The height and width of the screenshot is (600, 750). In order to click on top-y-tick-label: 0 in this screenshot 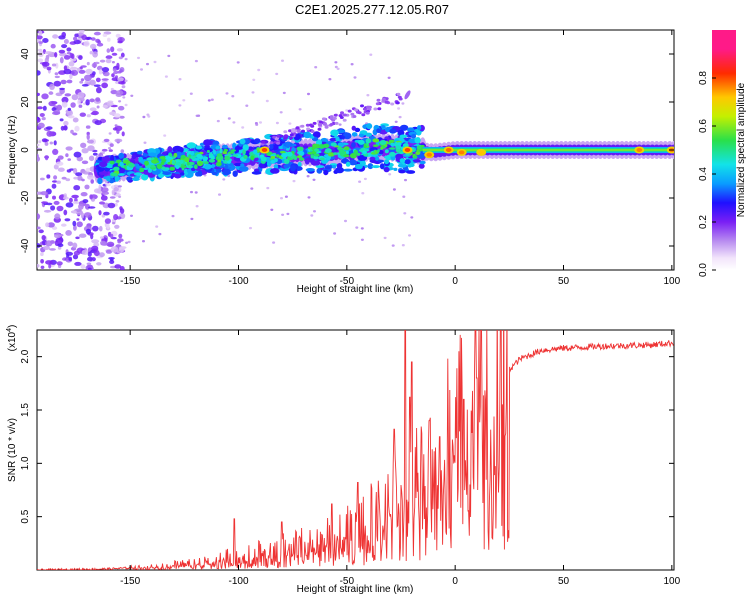, I will do `click(25, 150)`.